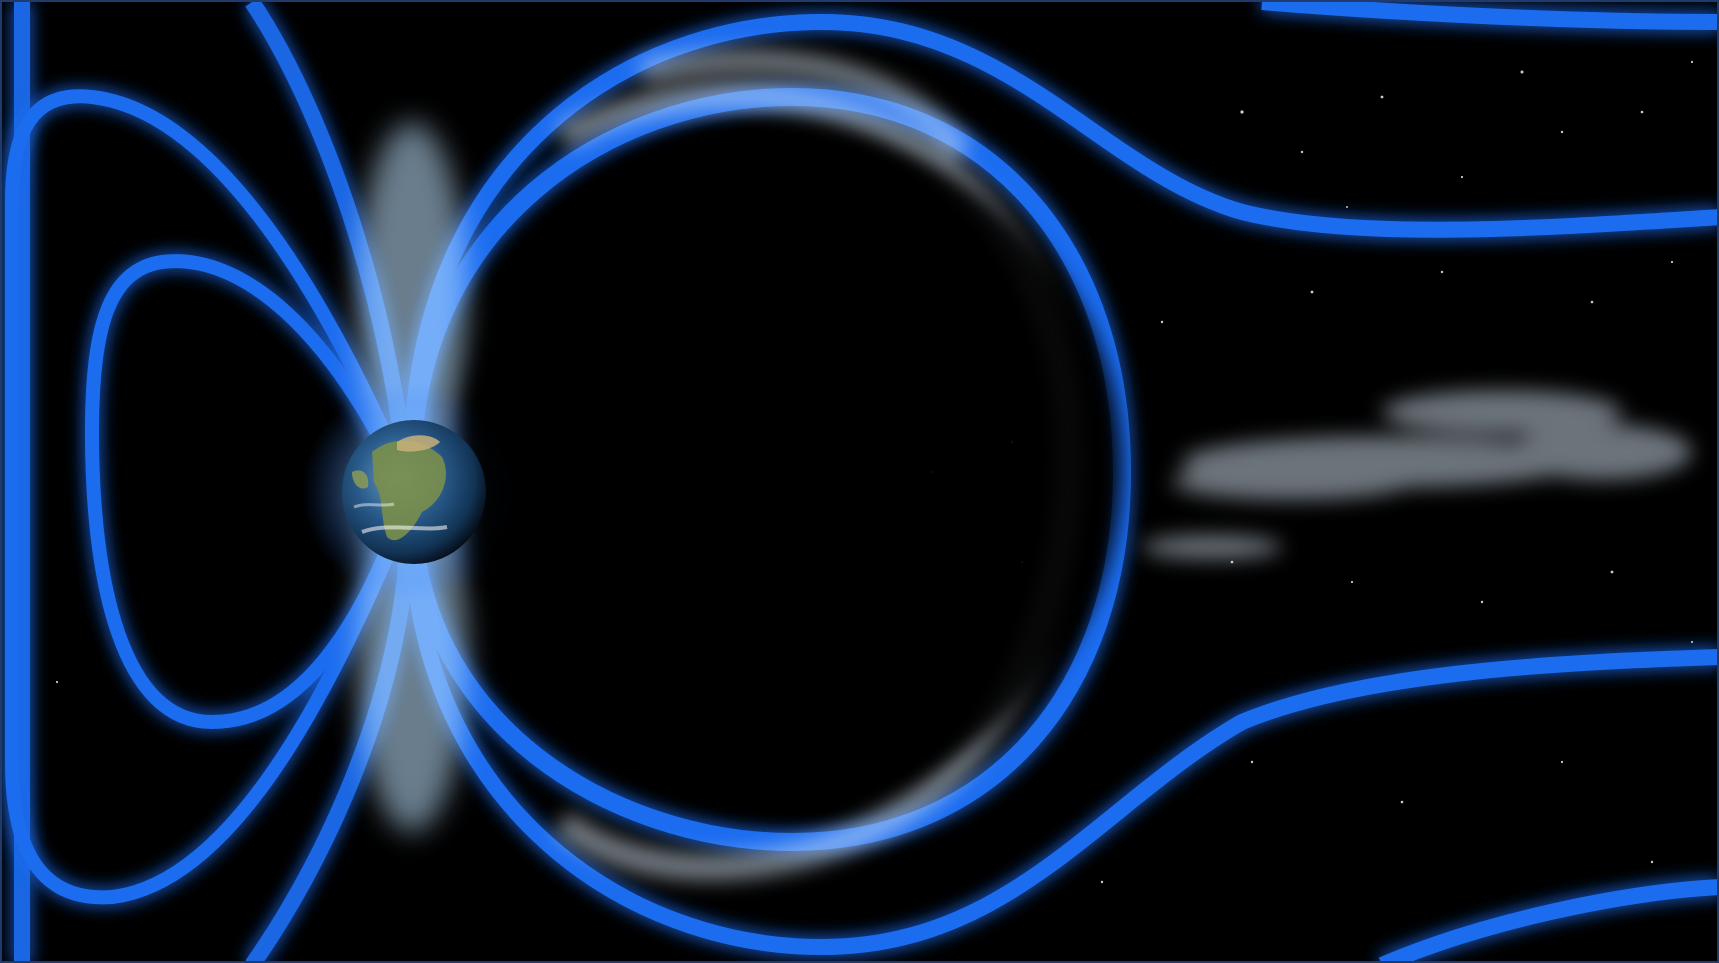 Image resolution: width=1719 pixels, height=963 pixels. Describe the element at coordinates (1417, 474) in the screenshot. I see `plasma-plume` at that location.